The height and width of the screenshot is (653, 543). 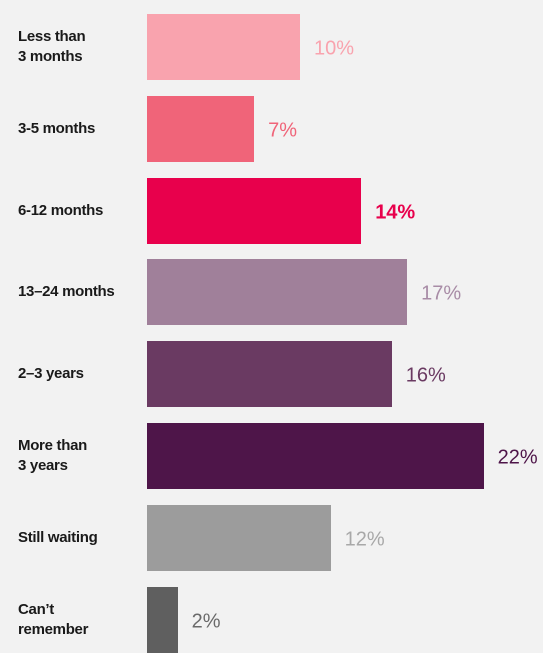 What do you see at coordinates (282, 130) in the screenshot?
I see `value-label: 7%` at bounding box center [282, 130].